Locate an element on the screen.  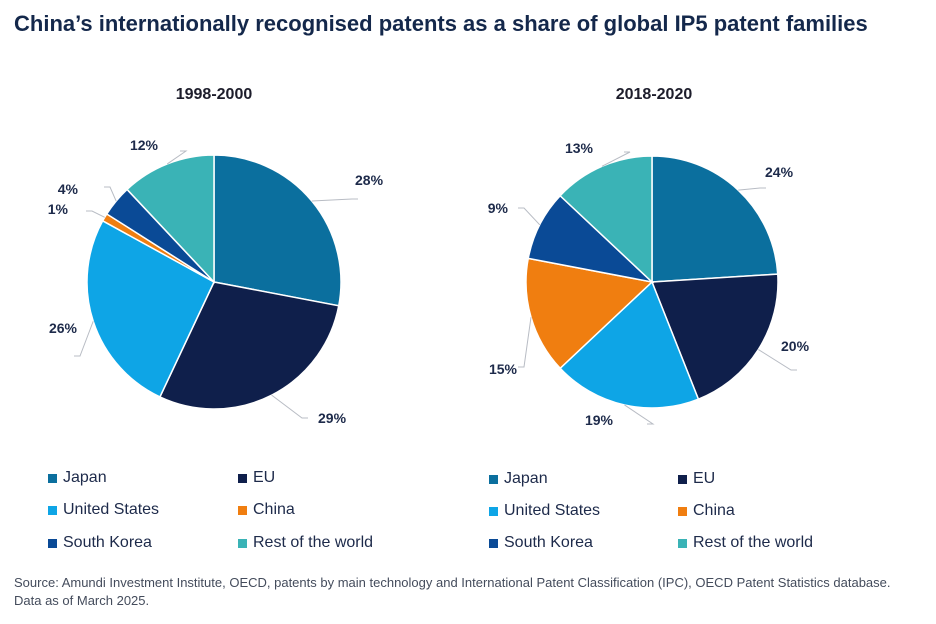
data-label: 29% is located at coordinates (332, 418).